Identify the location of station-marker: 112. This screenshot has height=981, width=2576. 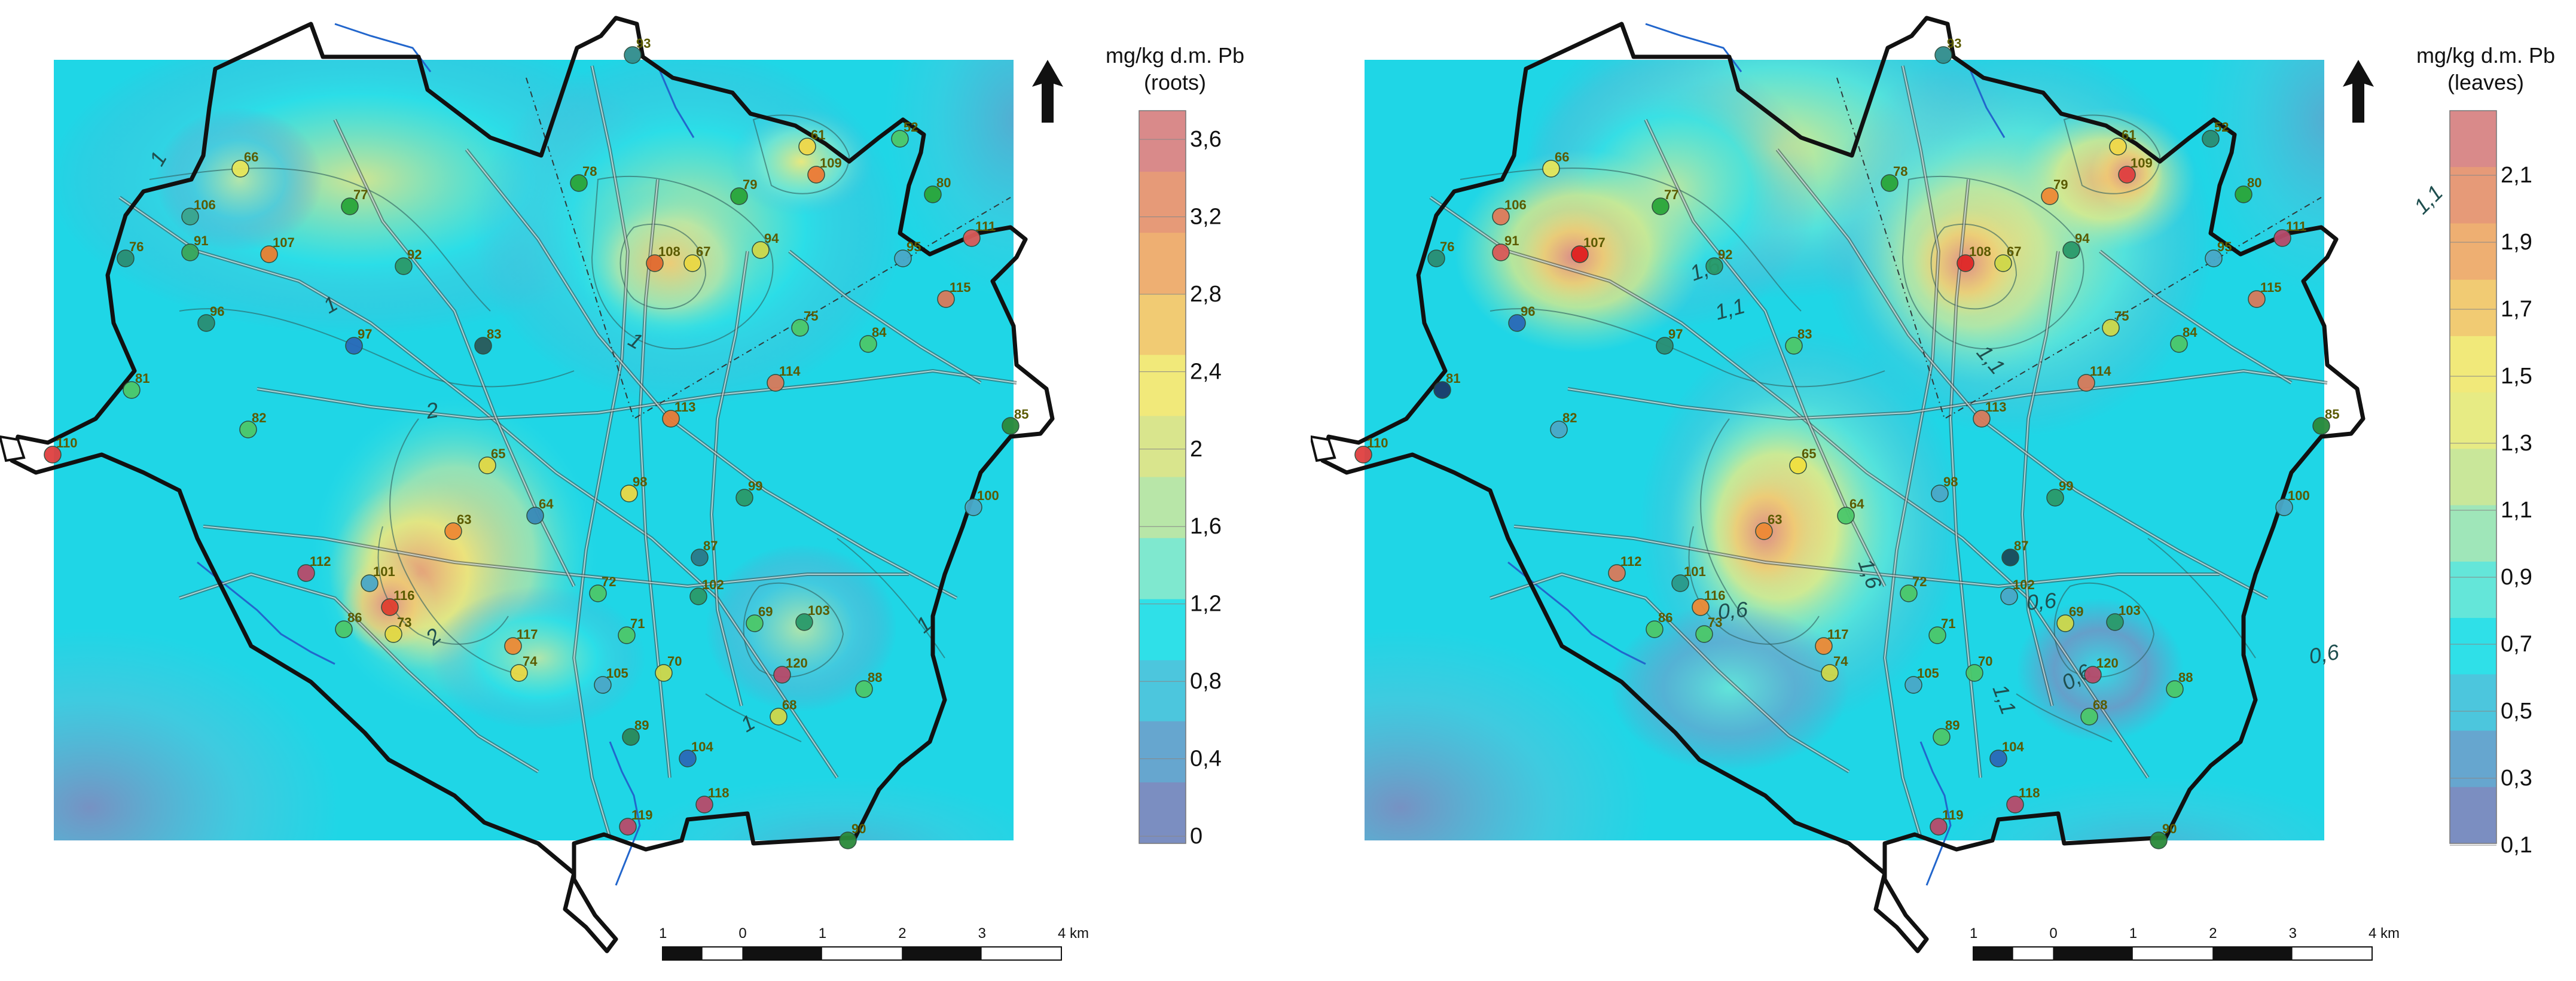
(314, 568).